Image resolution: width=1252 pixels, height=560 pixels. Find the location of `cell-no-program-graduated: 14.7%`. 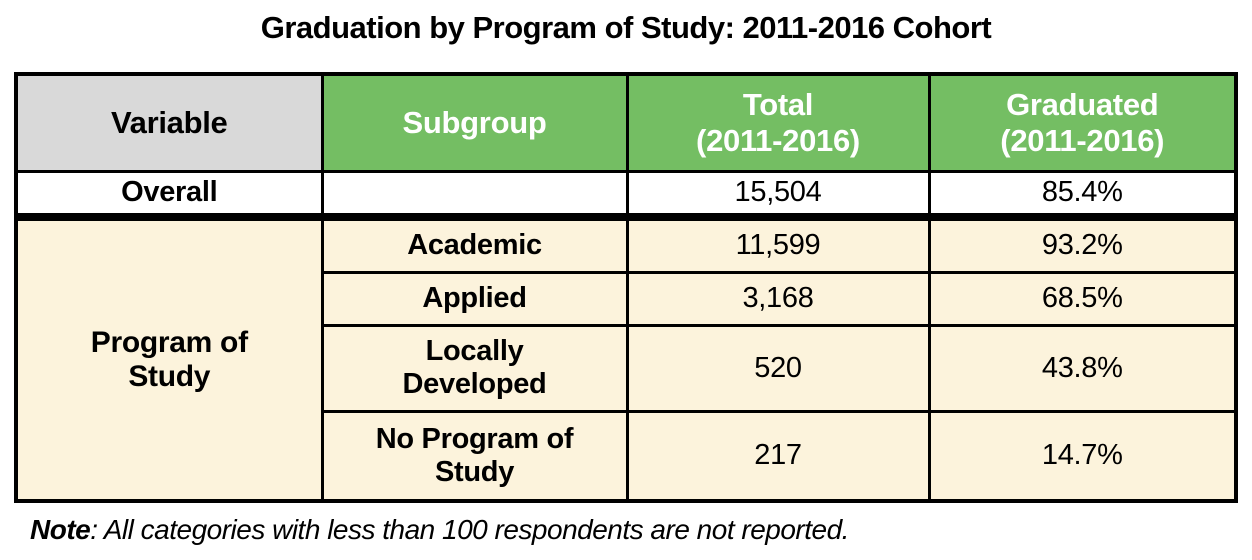

cell-no-program-graduated: 14.7% is located at coordinates (1082, 456).